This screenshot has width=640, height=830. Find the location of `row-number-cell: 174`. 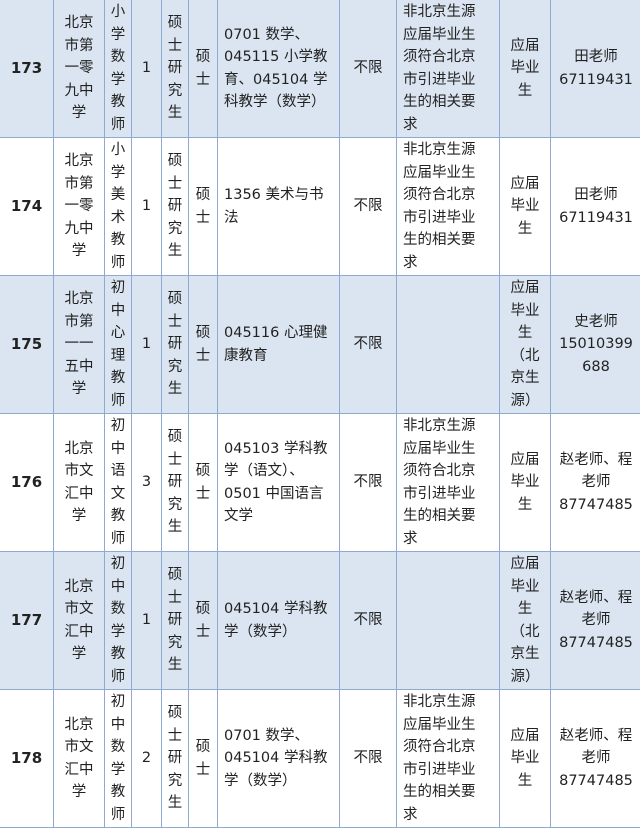

row-number-cell: 174 is located at coordinates (27, 206).